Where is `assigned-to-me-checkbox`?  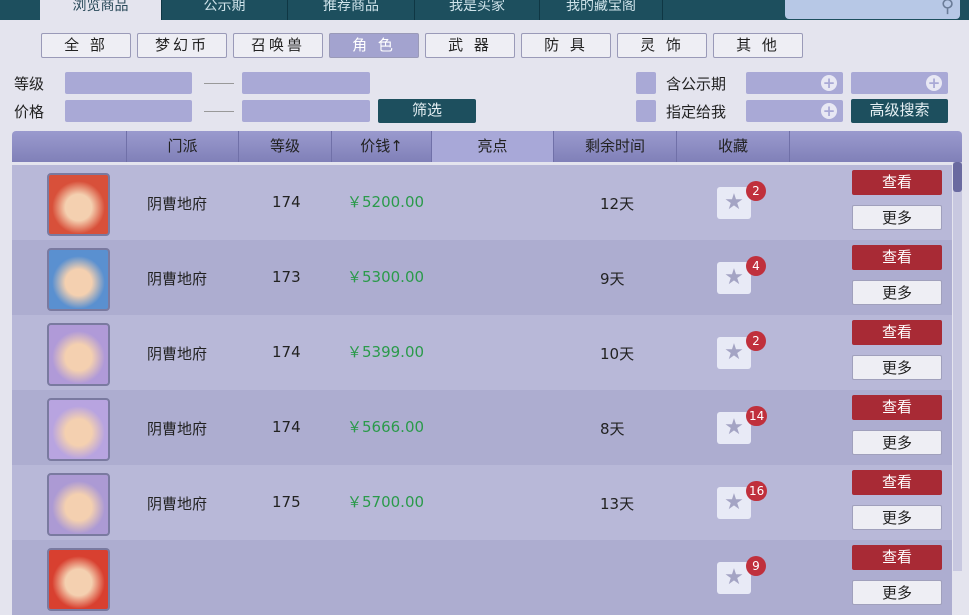
assigned-to-me-checkbox is located at coordinates (646, 111).